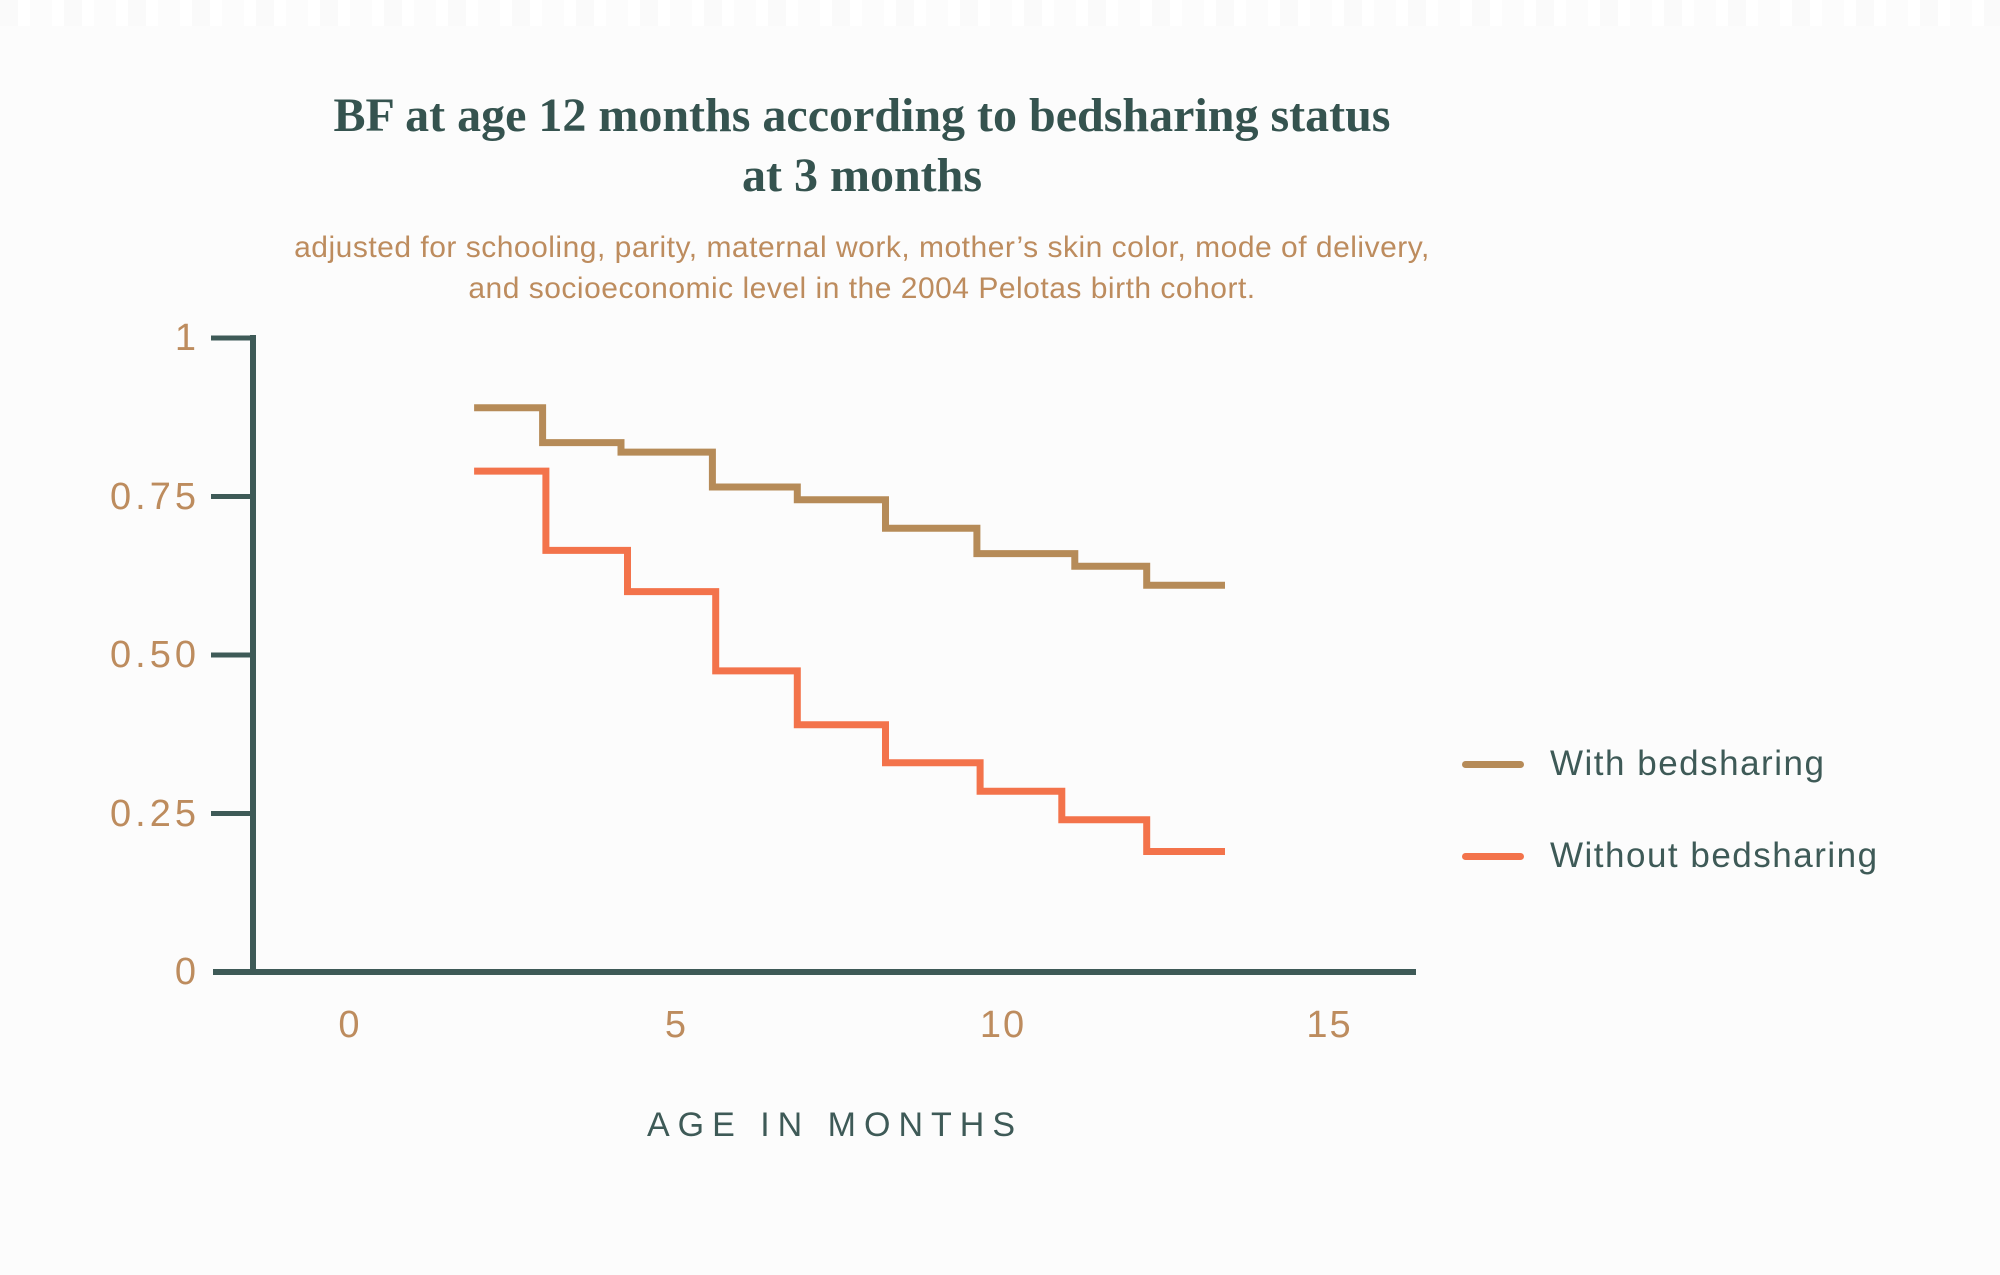 Image resolution: width=2000 pixels, height=1275 pixels. I want to click on y-tick-label: 0, so click(187, 972).